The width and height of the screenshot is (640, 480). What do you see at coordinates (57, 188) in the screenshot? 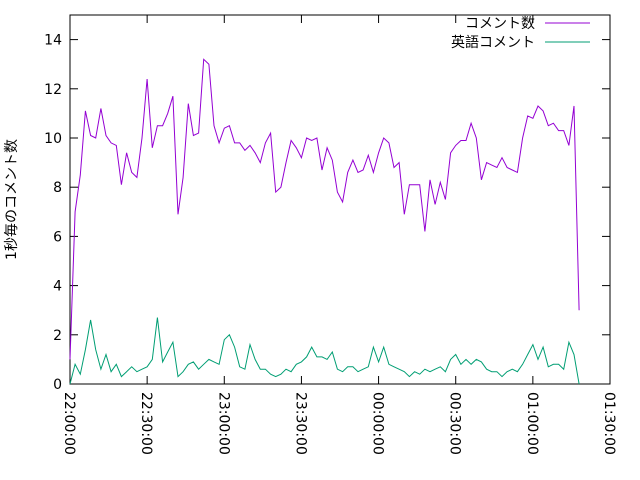
I see `y-tick-label: 8` at bounding box center [57, 188].